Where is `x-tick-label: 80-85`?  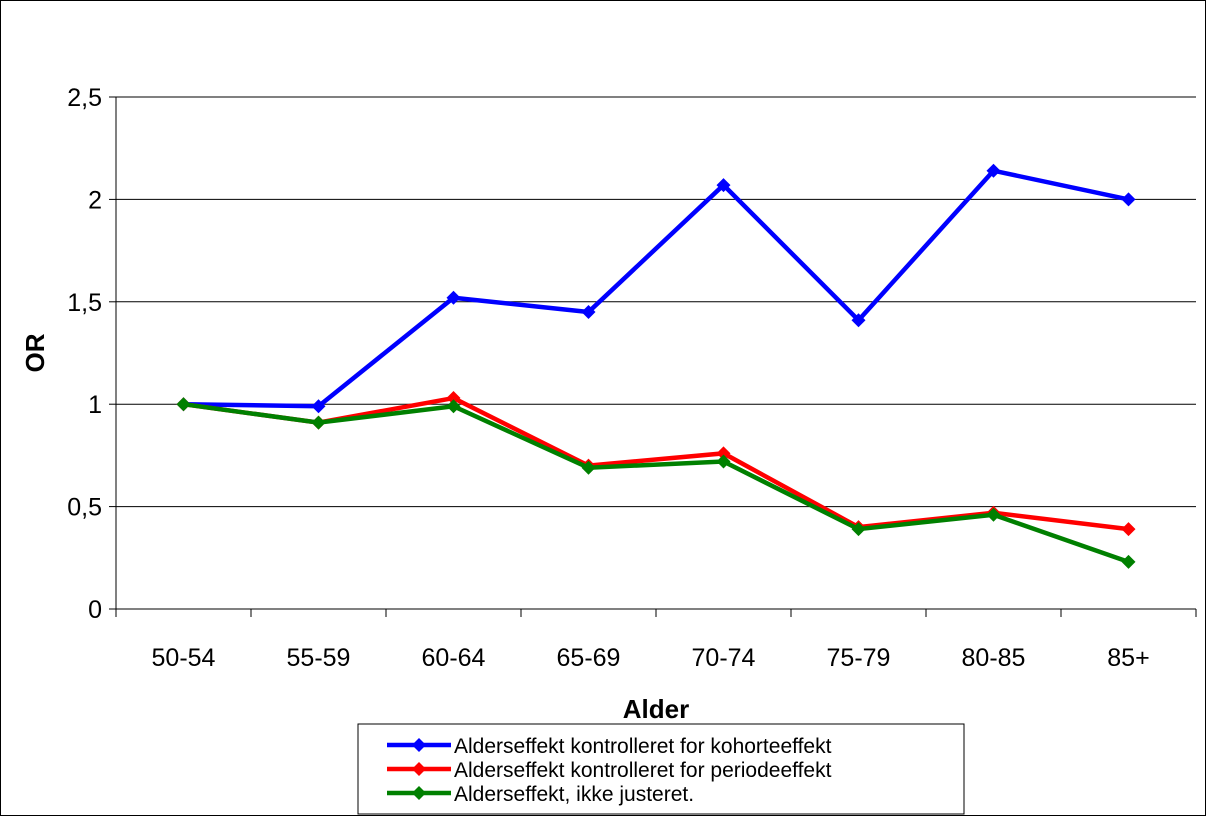 x-tick-label: 80-85 is located at coordinates (994, 658).